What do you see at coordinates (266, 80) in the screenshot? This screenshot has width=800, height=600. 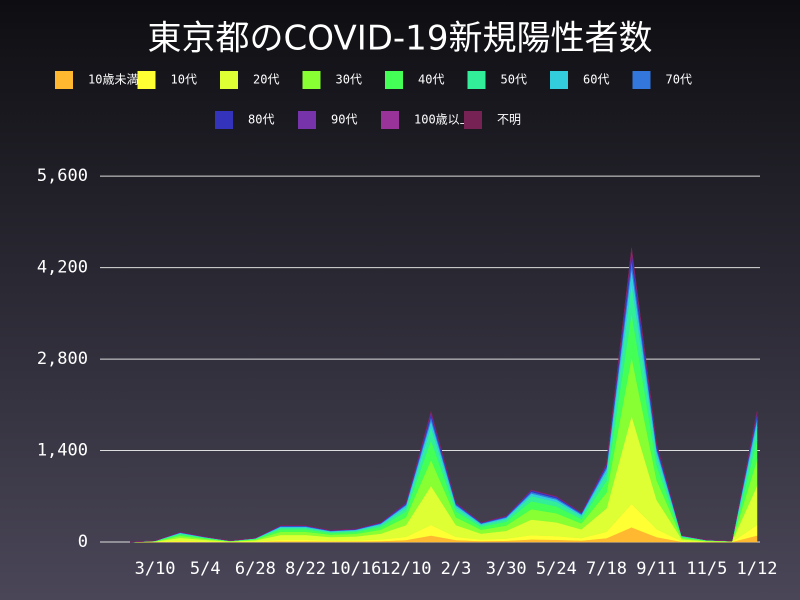 I see `legend-label: 20代` at bounding box center [266, 80].